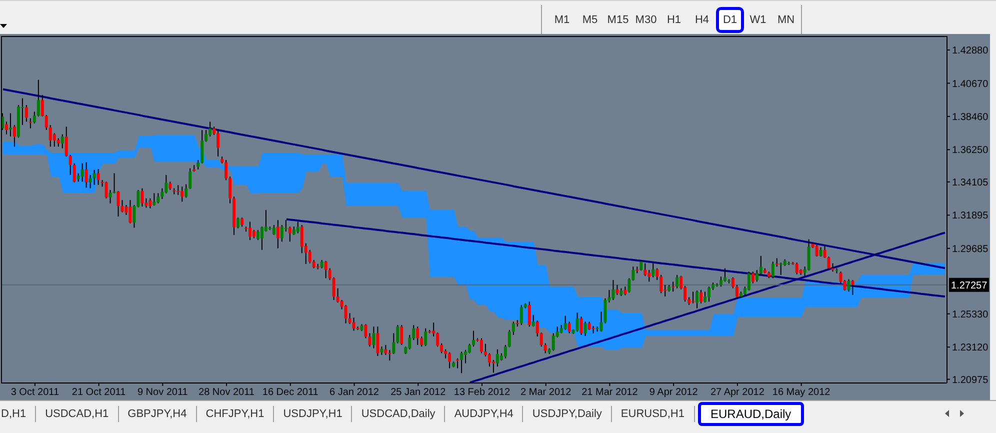  I want to click on text: EURUSD,H1, so click(652, 414).